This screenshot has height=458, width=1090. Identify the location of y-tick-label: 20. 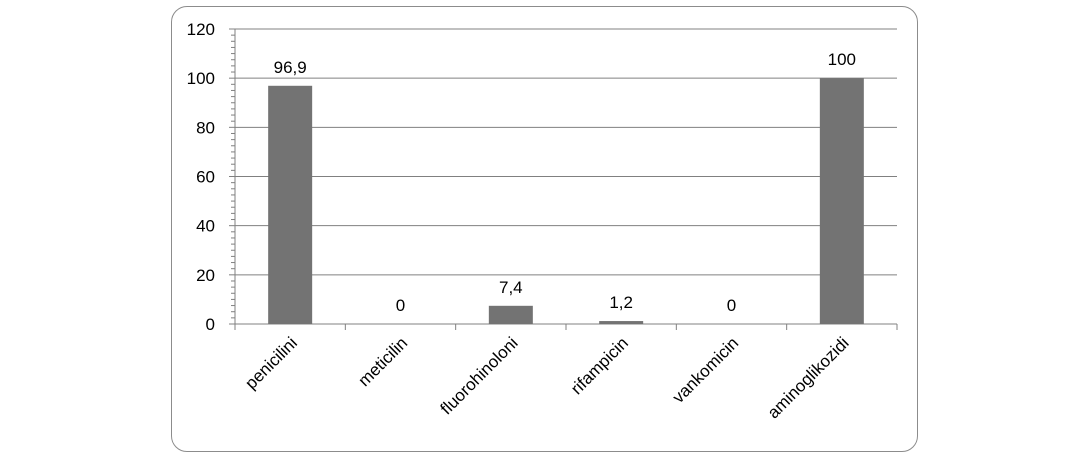
(205, 275).